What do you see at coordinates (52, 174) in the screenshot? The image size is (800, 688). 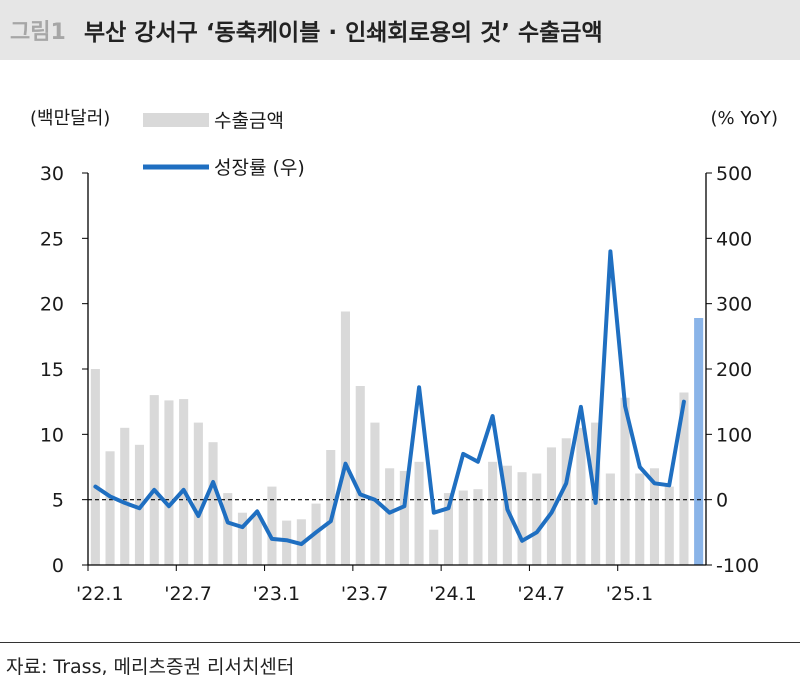 I see `left-tick-label: 30` at bounding box center [52, 174].